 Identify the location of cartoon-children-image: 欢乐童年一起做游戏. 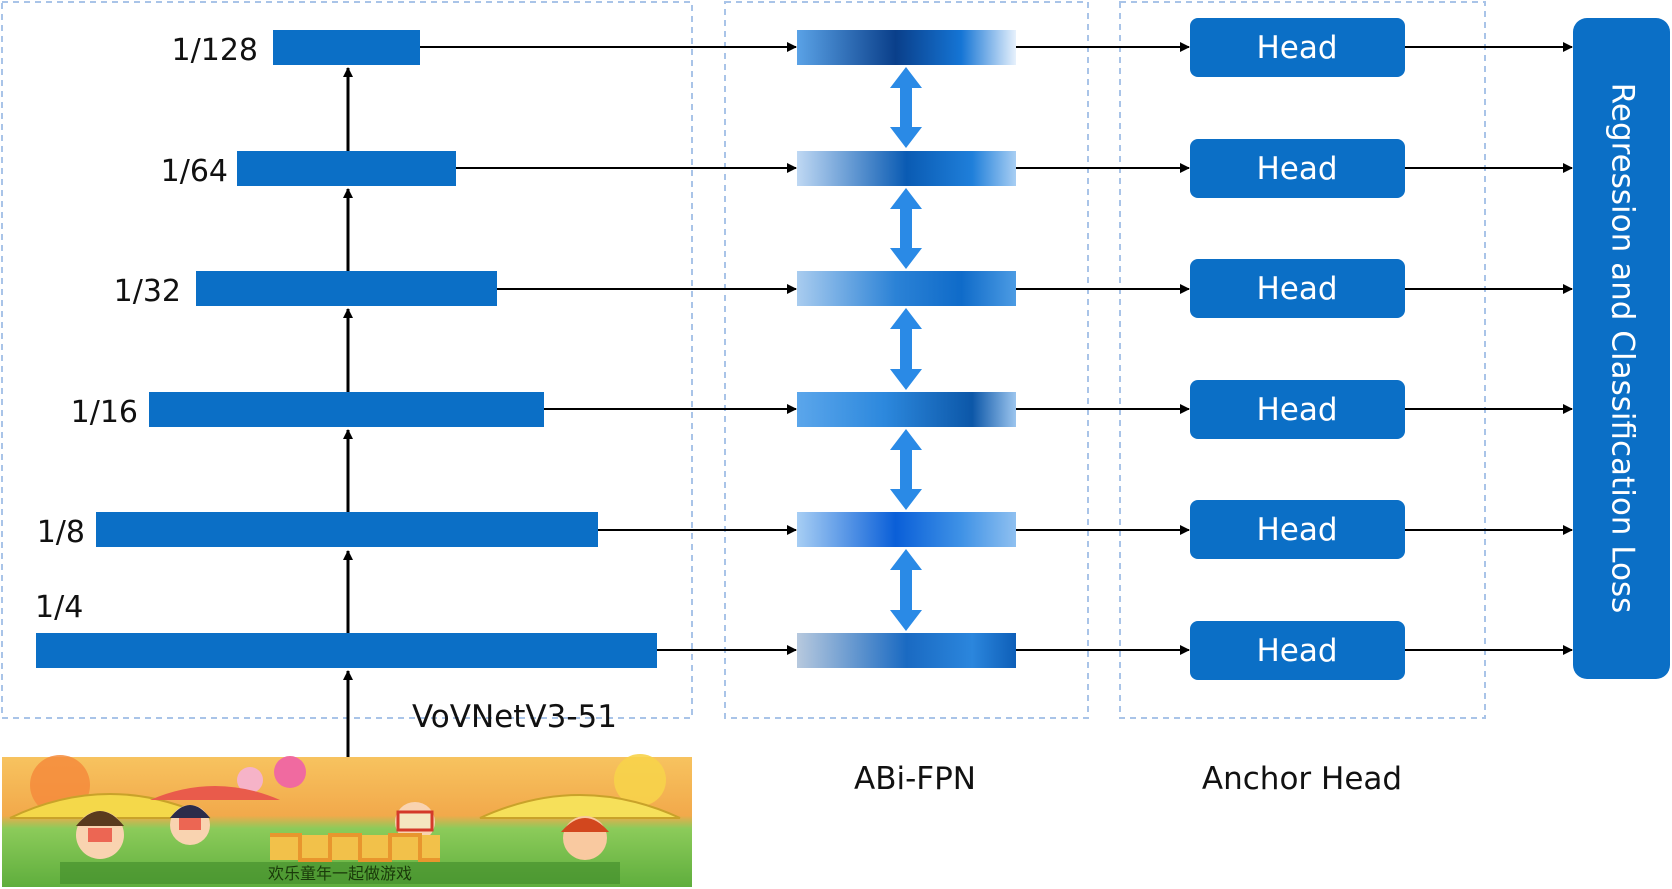
(347, 820).